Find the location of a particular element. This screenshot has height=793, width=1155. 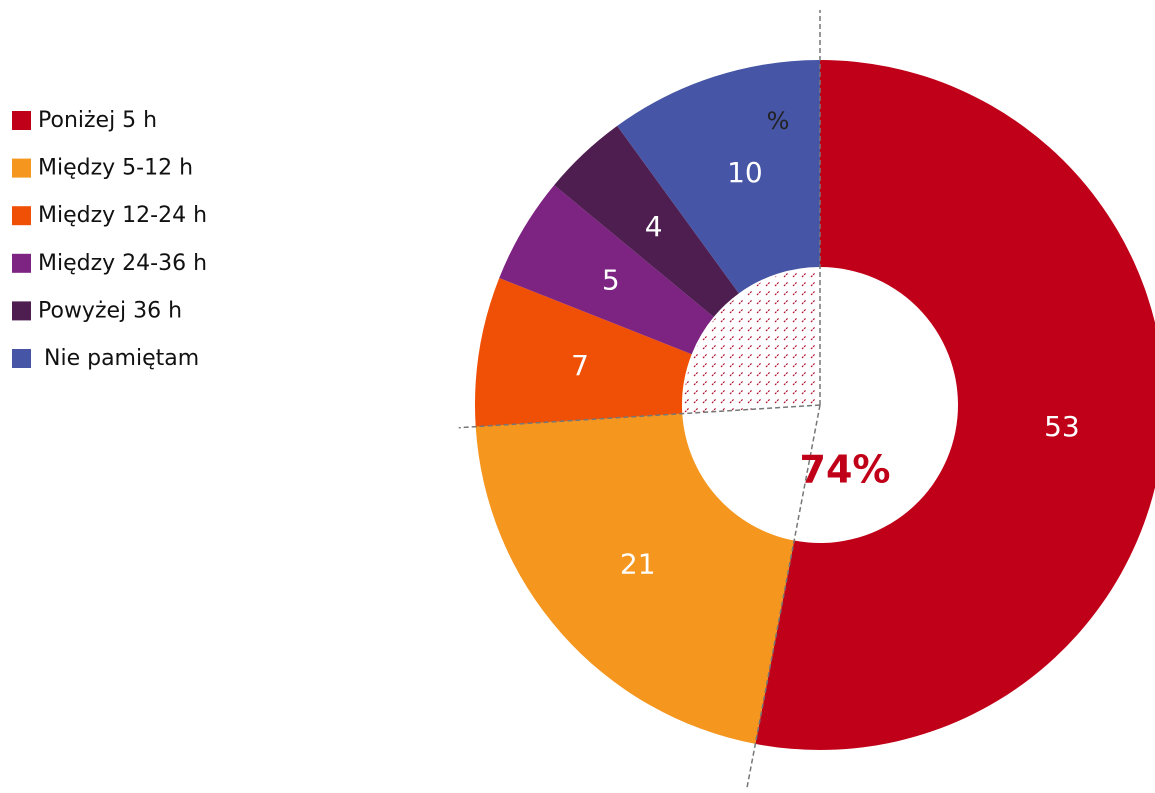

legend-label: Między 12-24 h is located at coordinates (122, 215).